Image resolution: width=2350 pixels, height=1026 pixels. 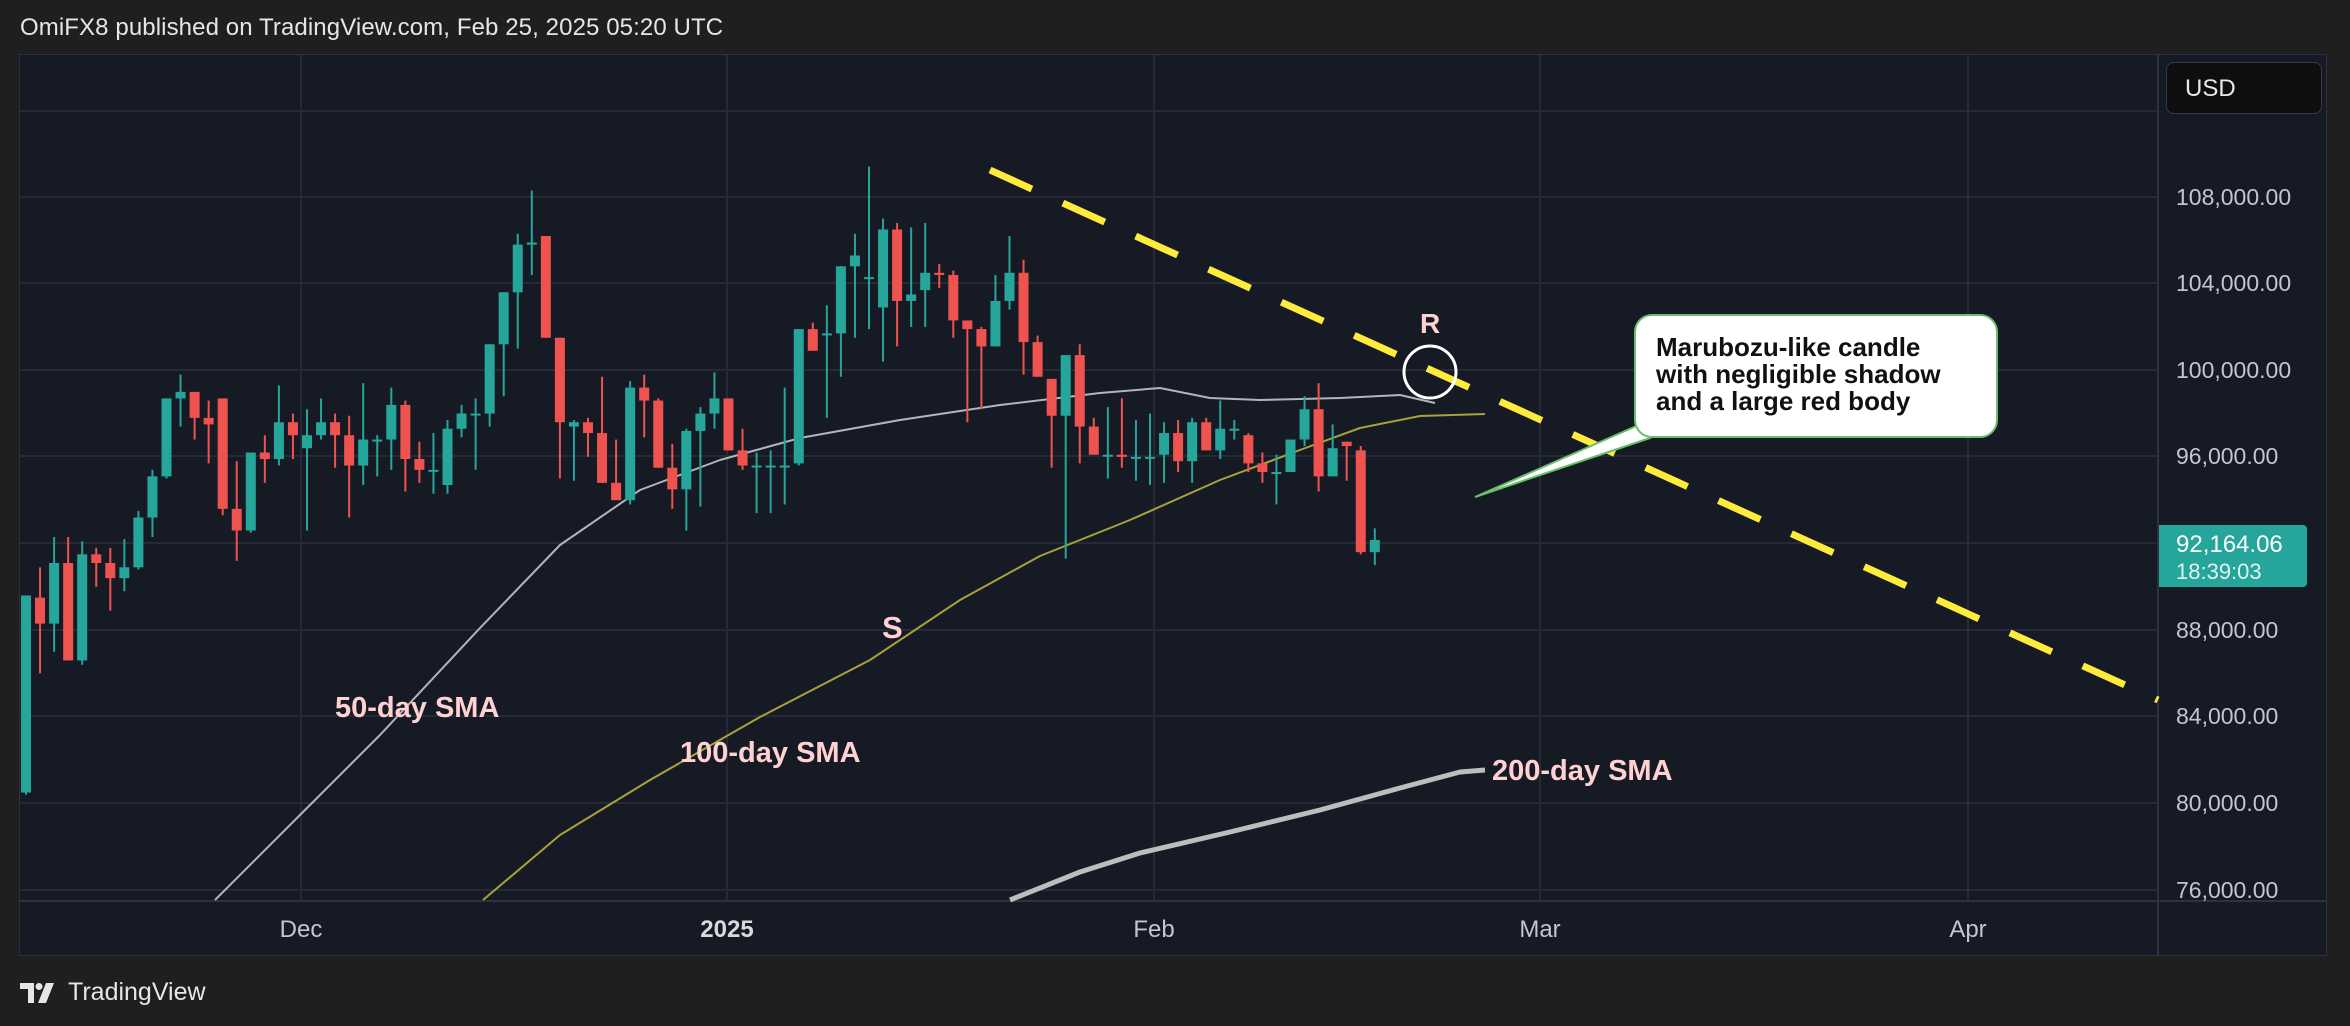 What do you see at coordinates (2244, 88) in the screenshot?
I see `currency-button: USD` at bounding box center [2244, 88].